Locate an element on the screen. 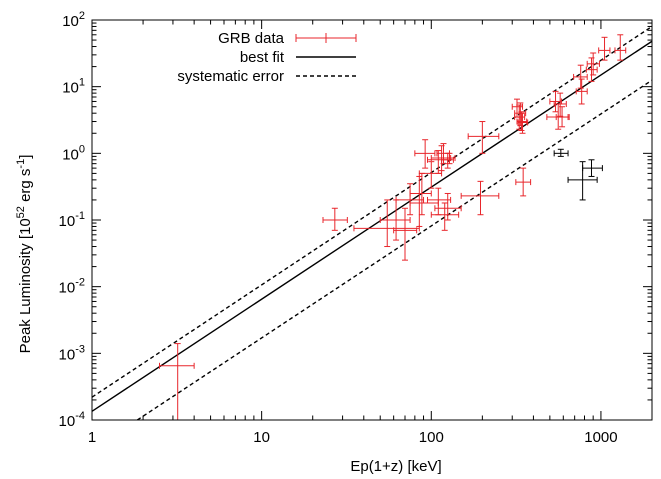 The image size is (661, 479). legend: GRB data best fit systematic error is located at coordinates (267, 57).